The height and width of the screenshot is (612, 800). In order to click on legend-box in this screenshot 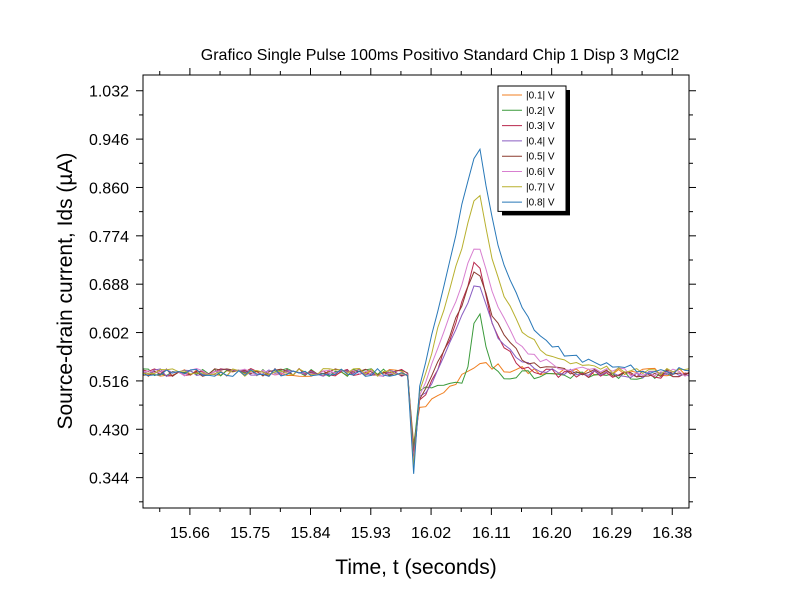, I will do `click(532, 148)`.